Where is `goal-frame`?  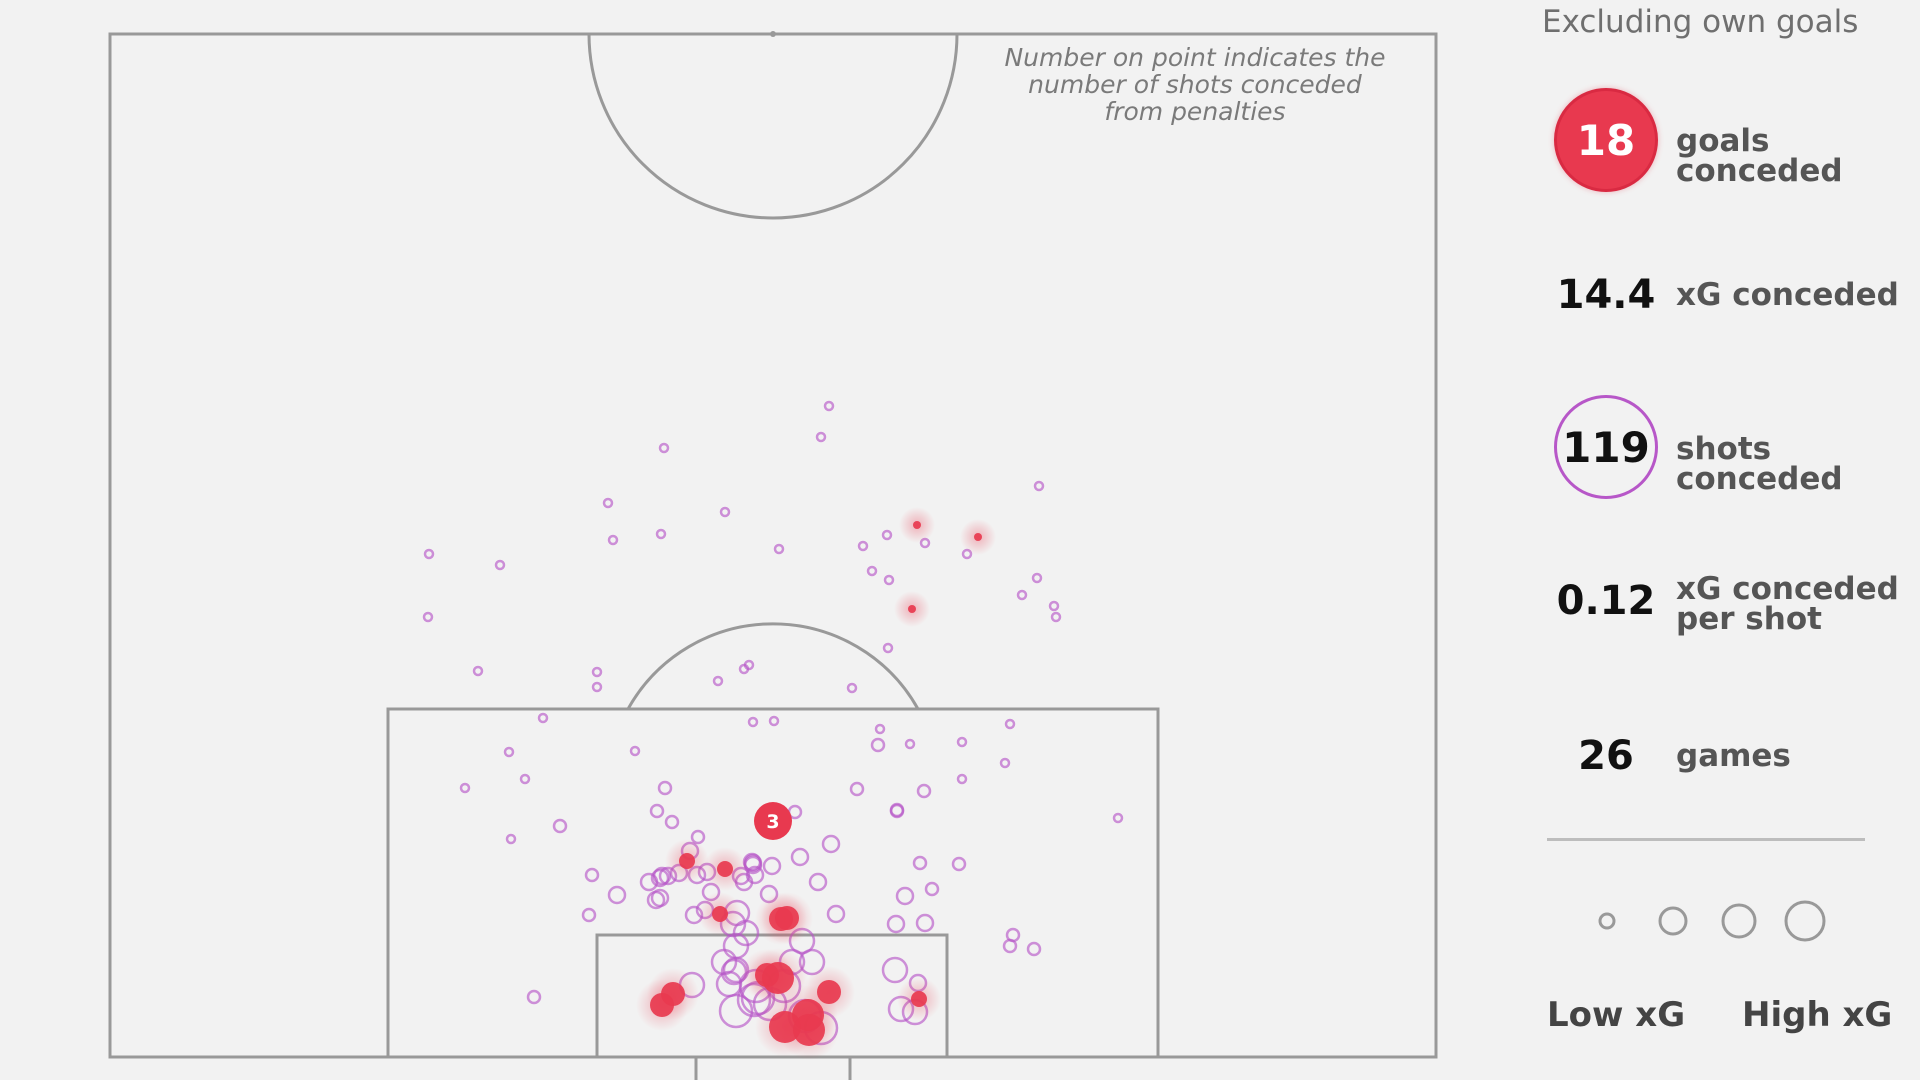
goal-frame is located at coordinates (773, 1068).